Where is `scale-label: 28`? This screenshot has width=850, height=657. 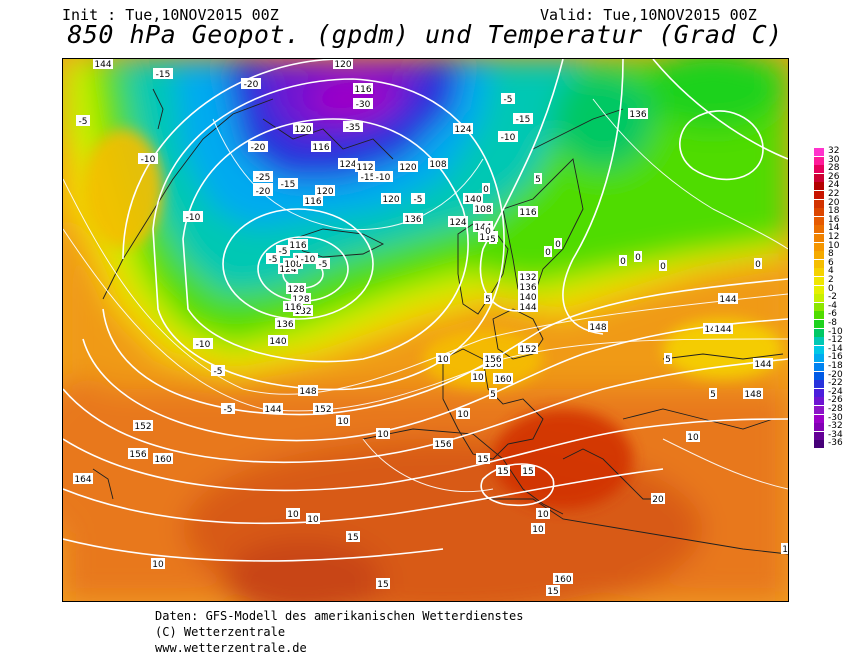
scale-label: 28 is located at coordinates (834, 168).